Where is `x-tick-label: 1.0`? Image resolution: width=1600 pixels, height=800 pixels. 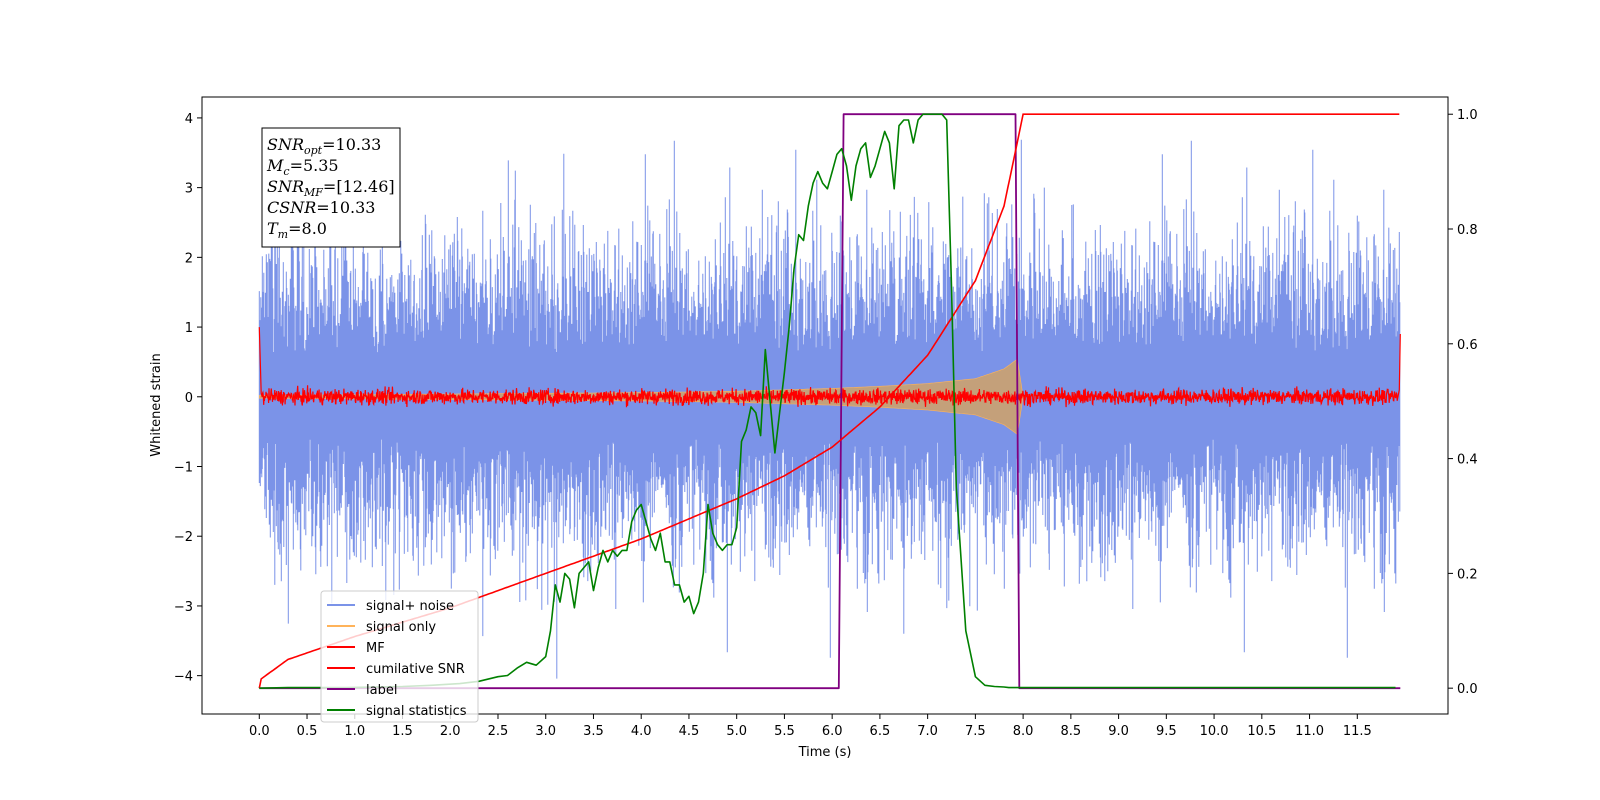 x-tick-label: 1.0 is located at coordinates (354, 731).